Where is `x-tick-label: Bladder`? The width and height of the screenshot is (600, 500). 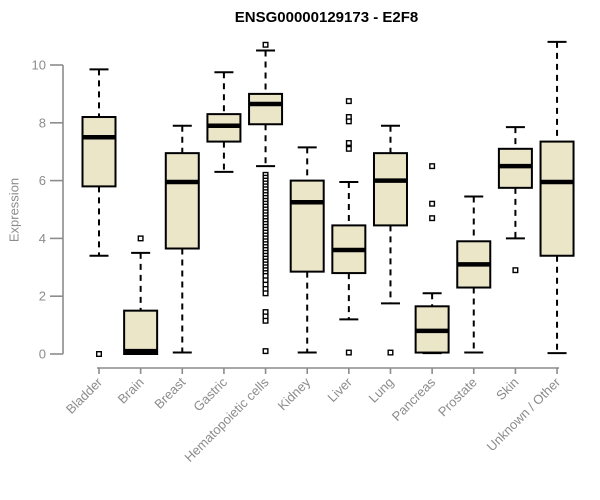
x-tick-label: Bladder is located at coordinates (84, 395).